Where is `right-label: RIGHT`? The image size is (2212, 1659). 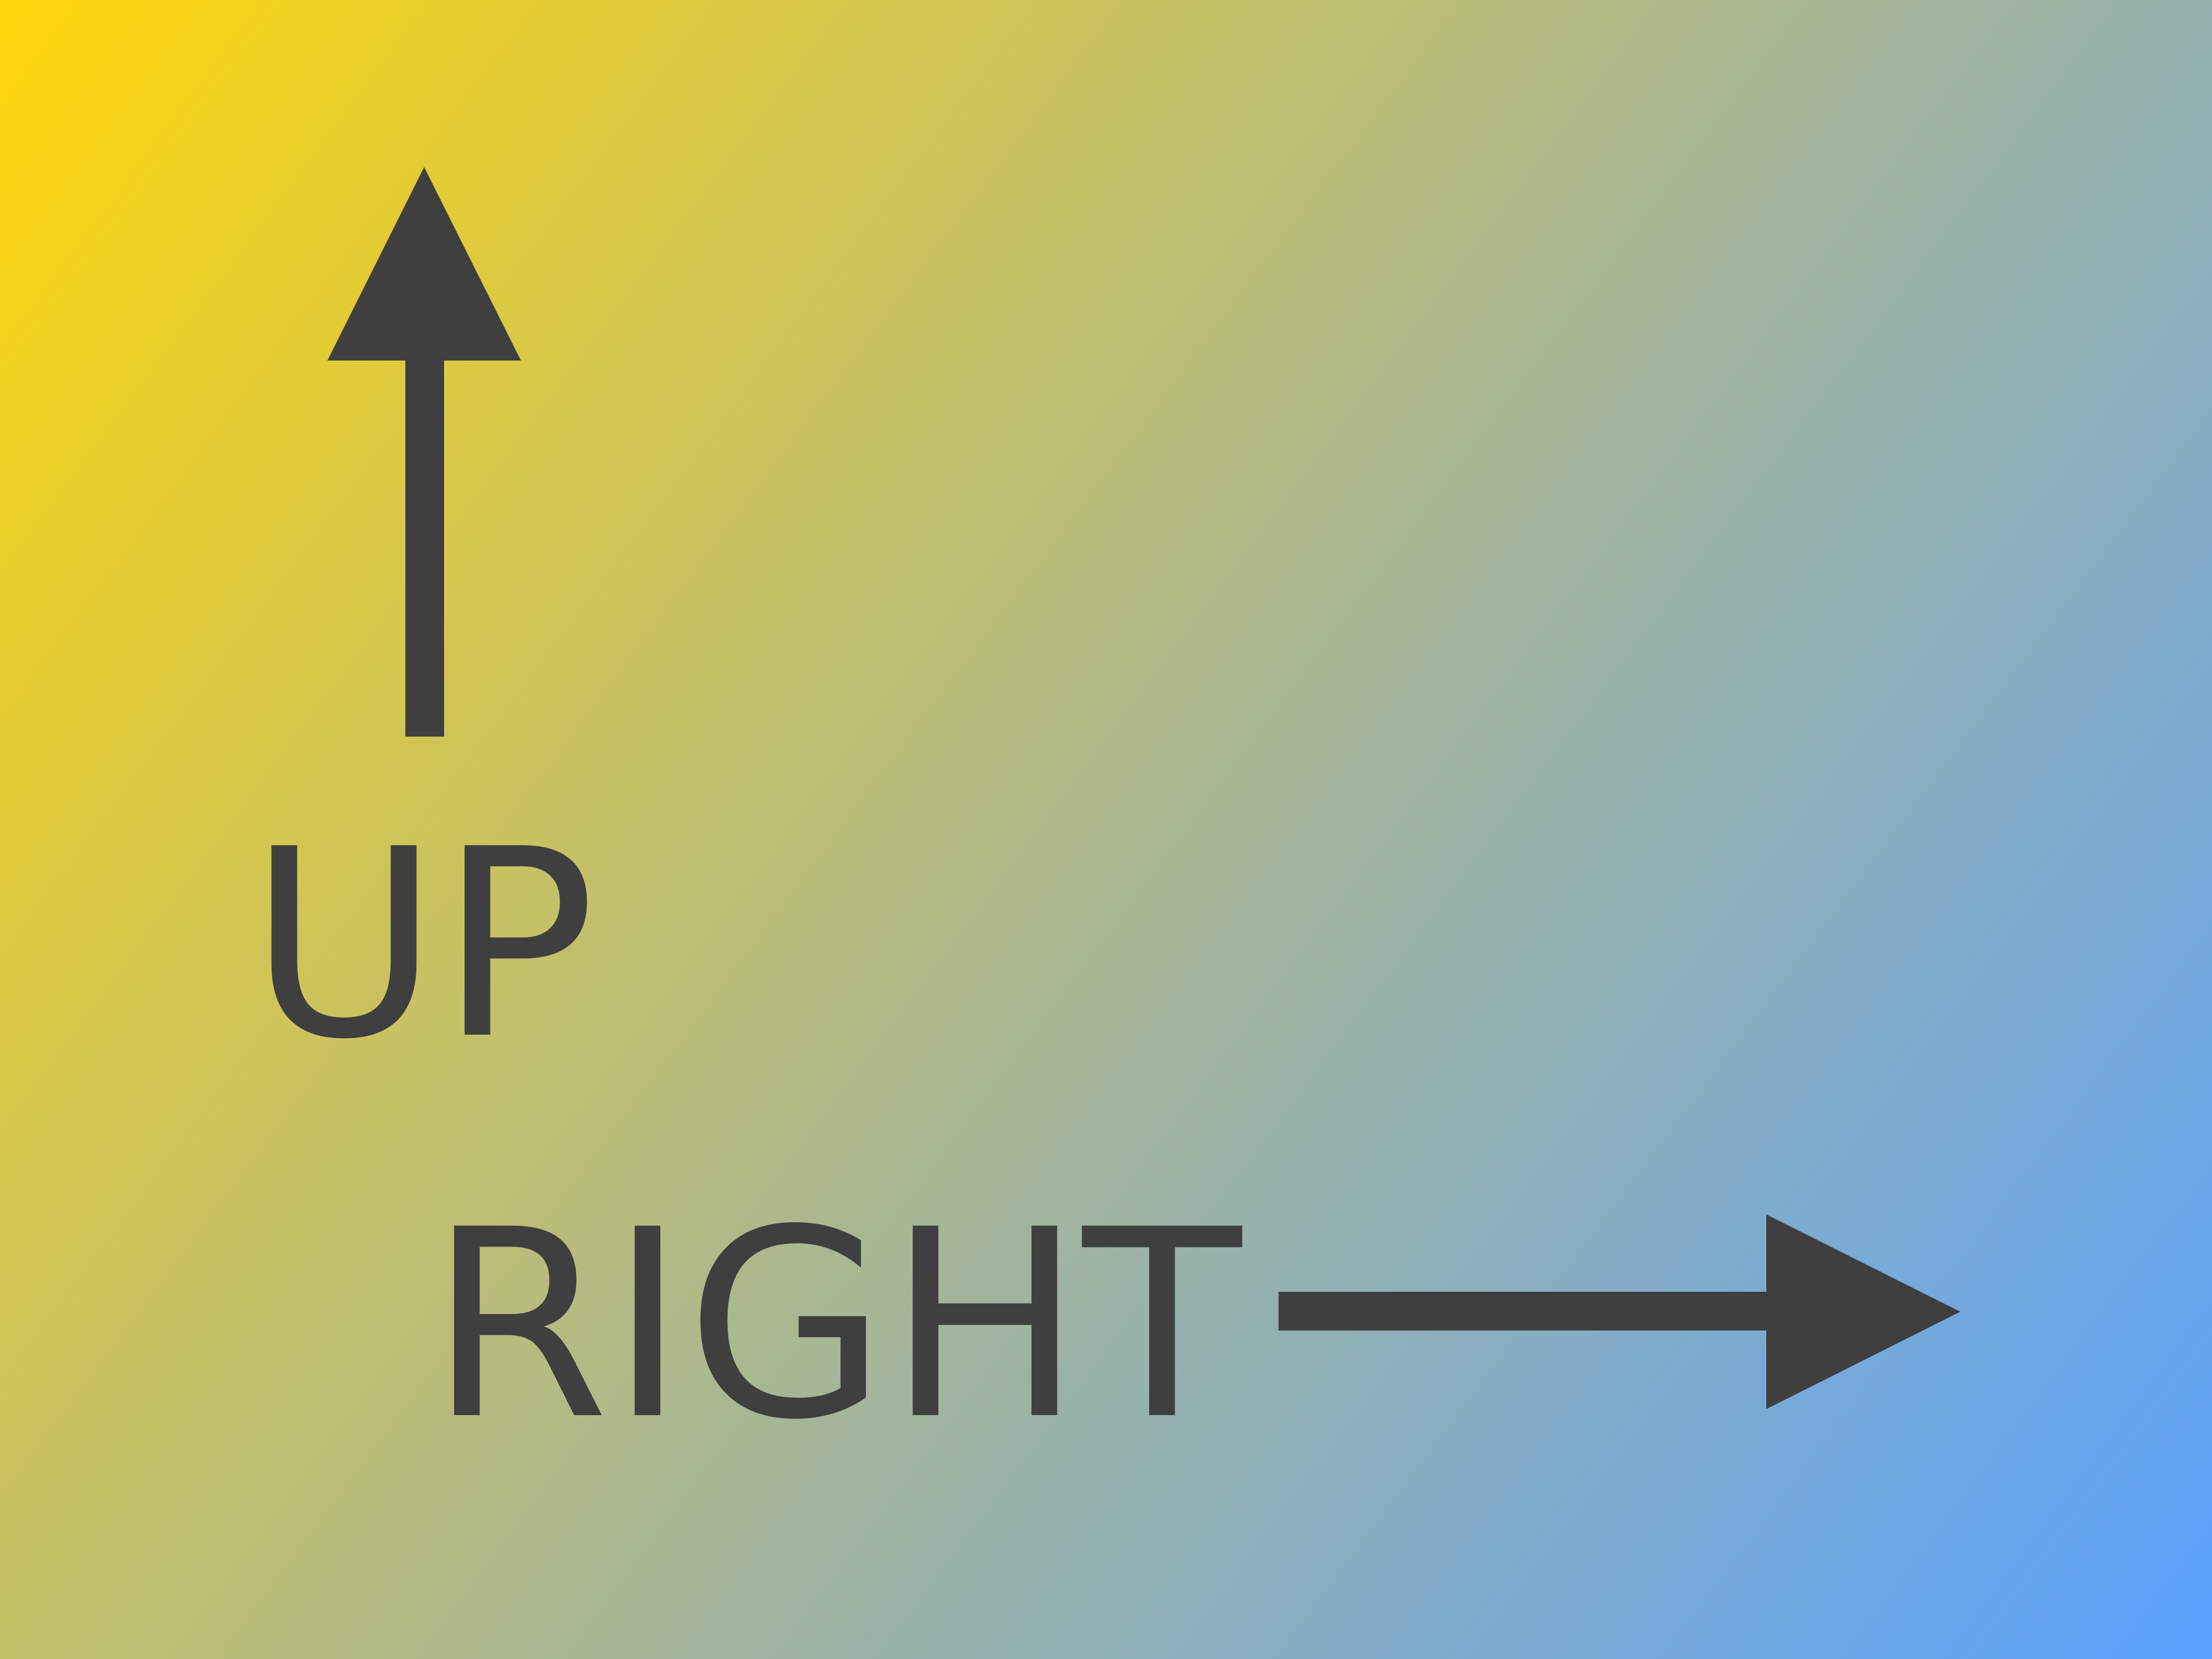 right-label: RIGHT is located at coordinates (835, 1326).